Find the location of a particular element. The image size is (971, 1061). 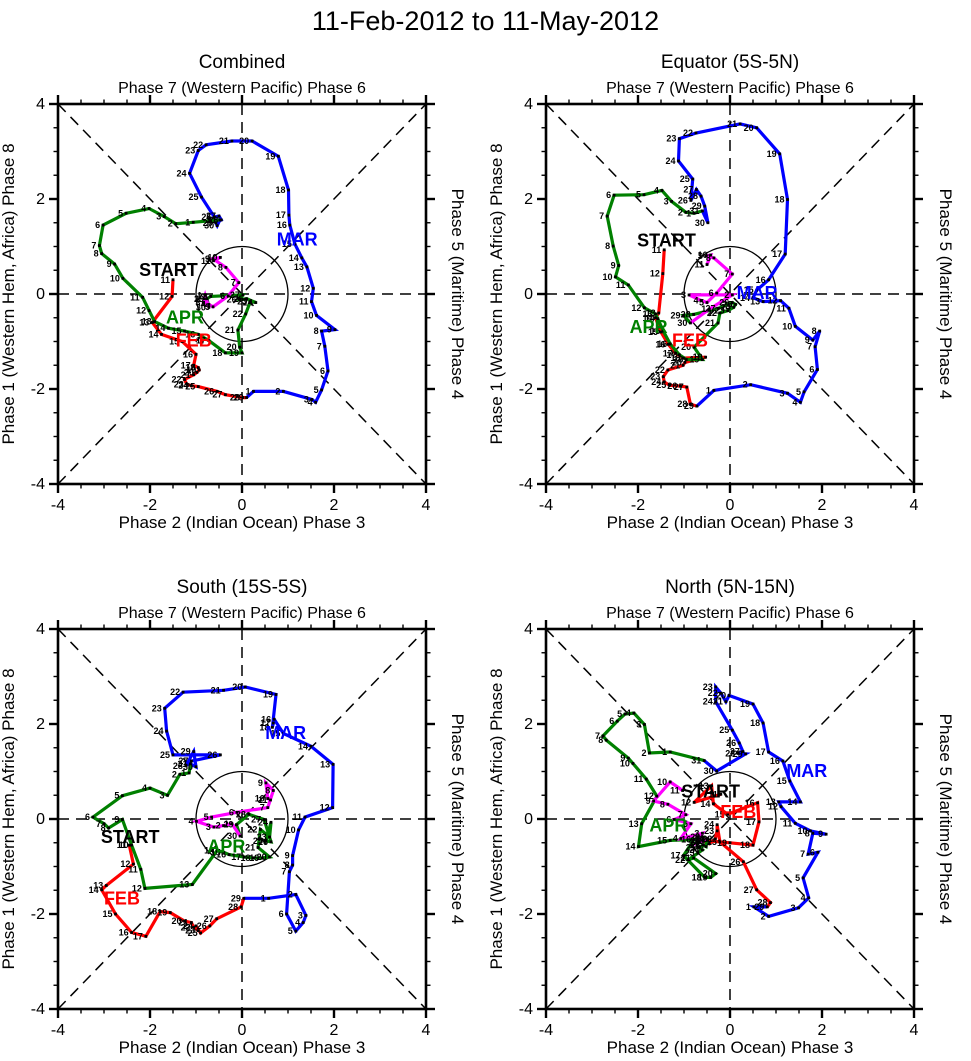

day-label-feb: 28 is located at coordinates (233, 907).